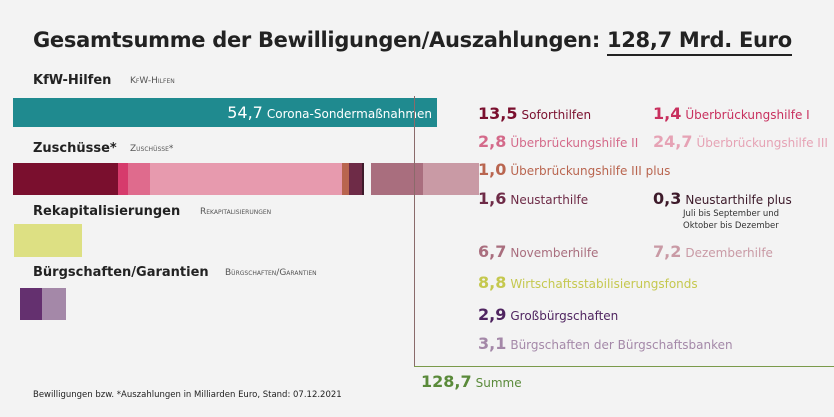 This screenshot has height=417, width=834. What do you see at coordinates (699, 42) in the screenshot?
I see `title-total: 128,7 Mrd. Euro` at bounding box center [699, 42].